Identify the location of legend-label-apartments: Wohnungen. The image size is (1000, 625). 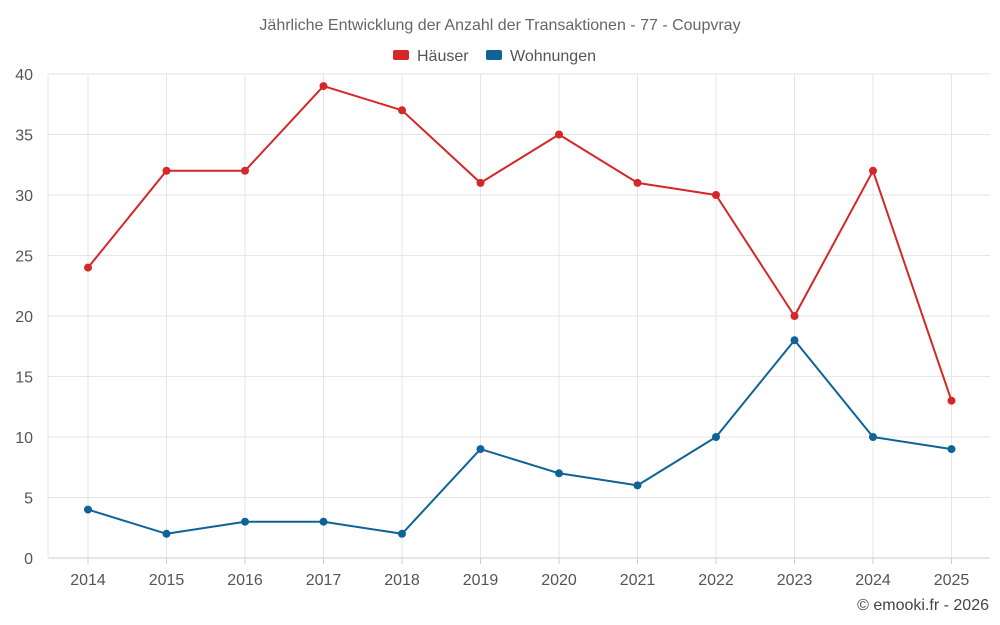
(553, 56).